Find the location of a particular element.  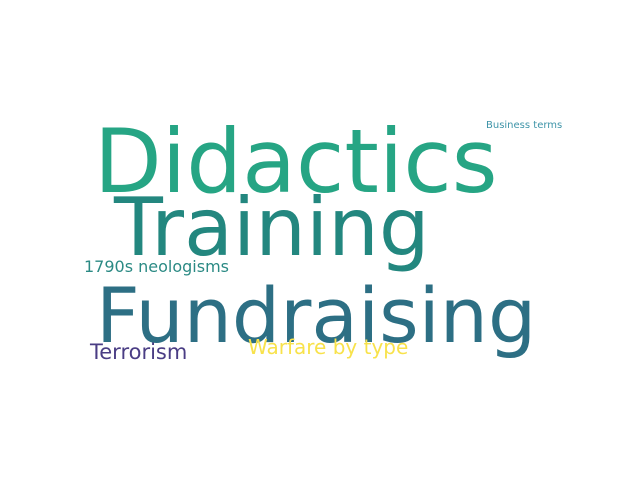

word-1790s-neologisms: 1790s neologisms is located at coordinates (157, 266).